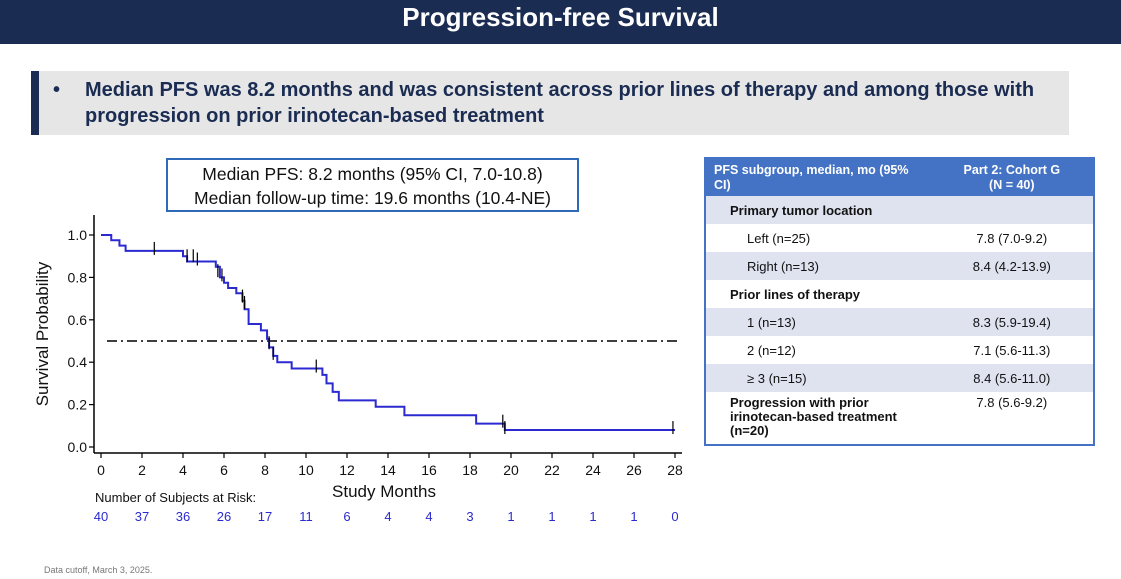 The height and width of the screenshot is (579, 1121). Describe the element at coordinates (818, 294) in the screenshot. I see `group-label: Prior lines of therapy` at that location.